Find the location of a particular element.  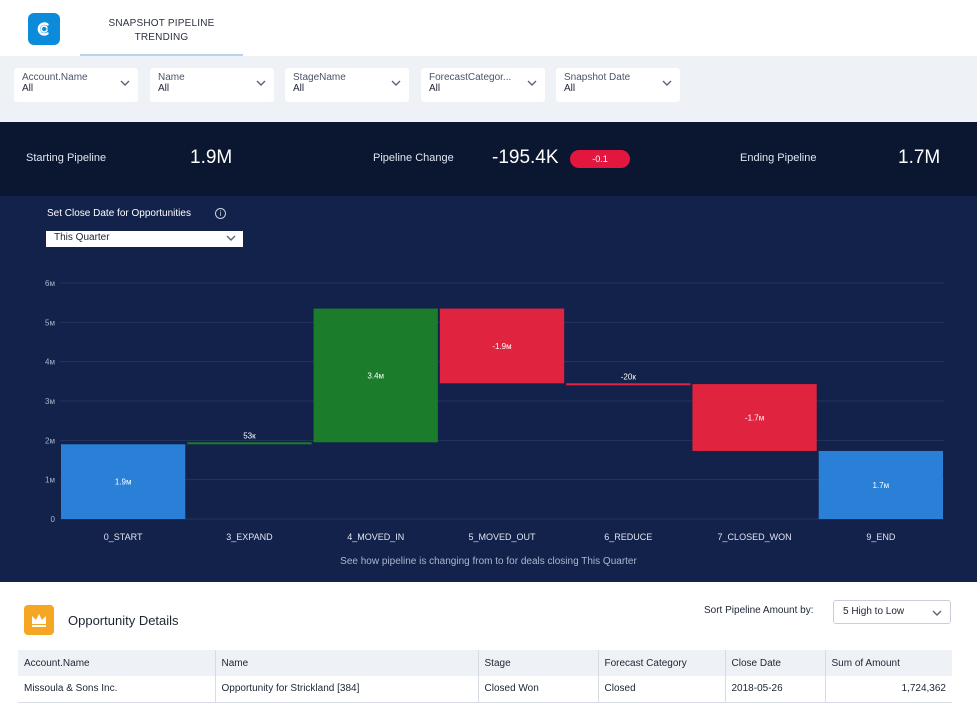

sort-label: Sort Pipeline Amount by: is located at coordinates (759, 610).